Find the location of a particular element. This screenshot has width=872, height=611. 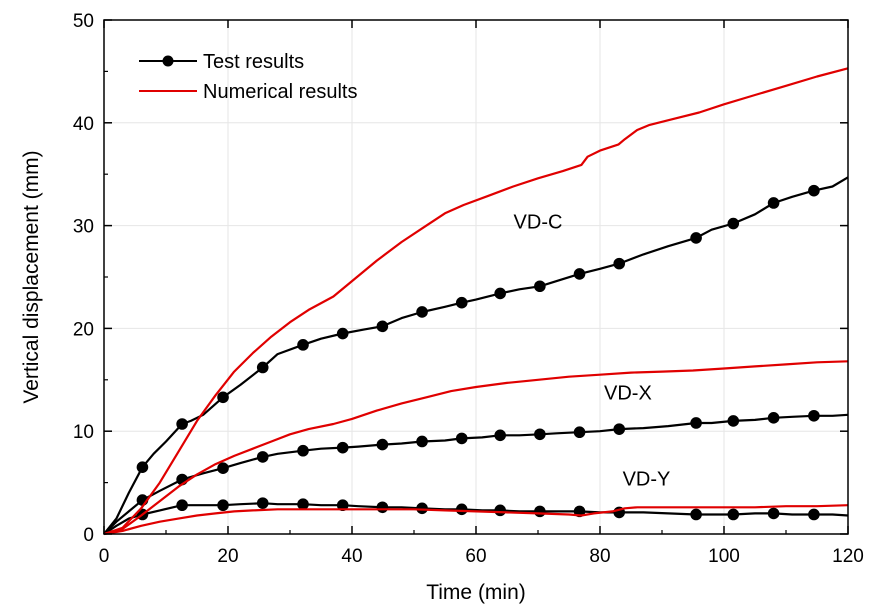

curve-label-vd-y: VD-Y is located at coordinates (647, 480).